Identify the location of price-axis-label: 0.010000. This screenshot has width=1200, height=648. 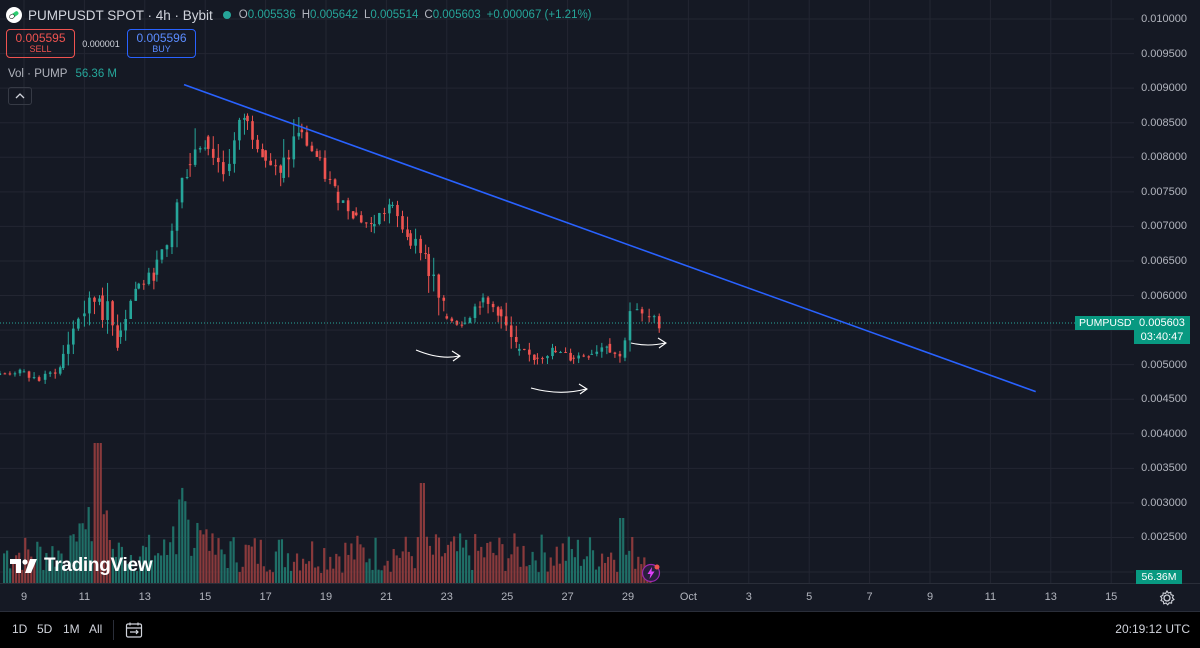
(1164, 19).